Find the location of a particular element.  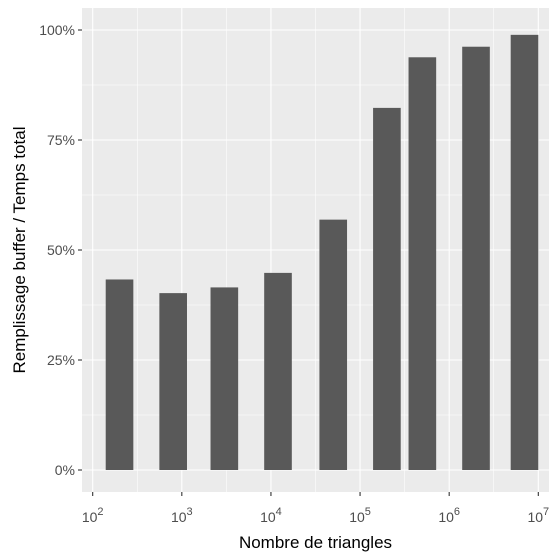

y-tick-label: 50% is located at coordinates (61, 250).